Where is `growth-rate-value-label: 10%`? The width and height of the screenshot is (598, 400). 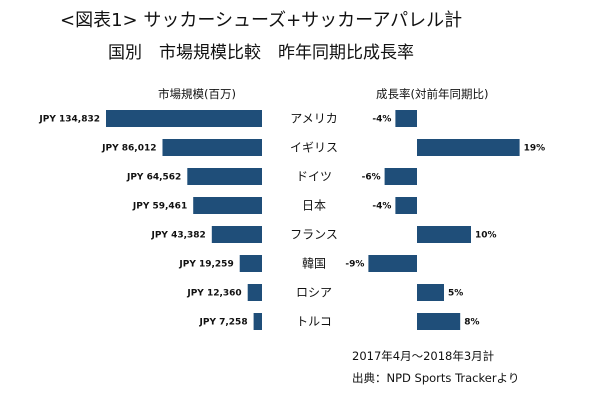 growth-rate-value-label: 10% is located at coordinates (486, 236).